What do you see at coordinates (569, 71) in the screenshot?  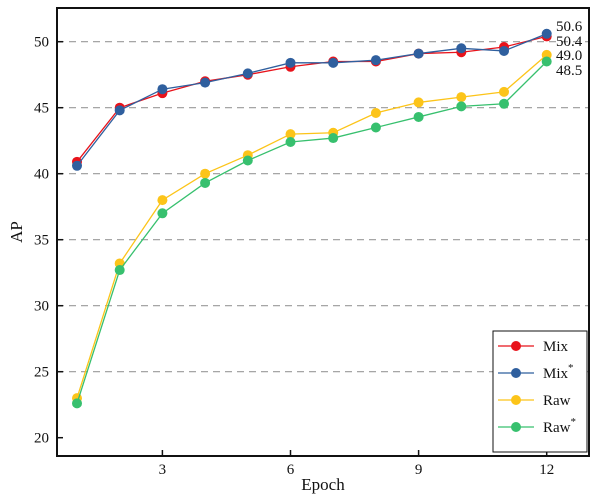 I see `end-value-label: 48.5` at bounding box center [569, 71].